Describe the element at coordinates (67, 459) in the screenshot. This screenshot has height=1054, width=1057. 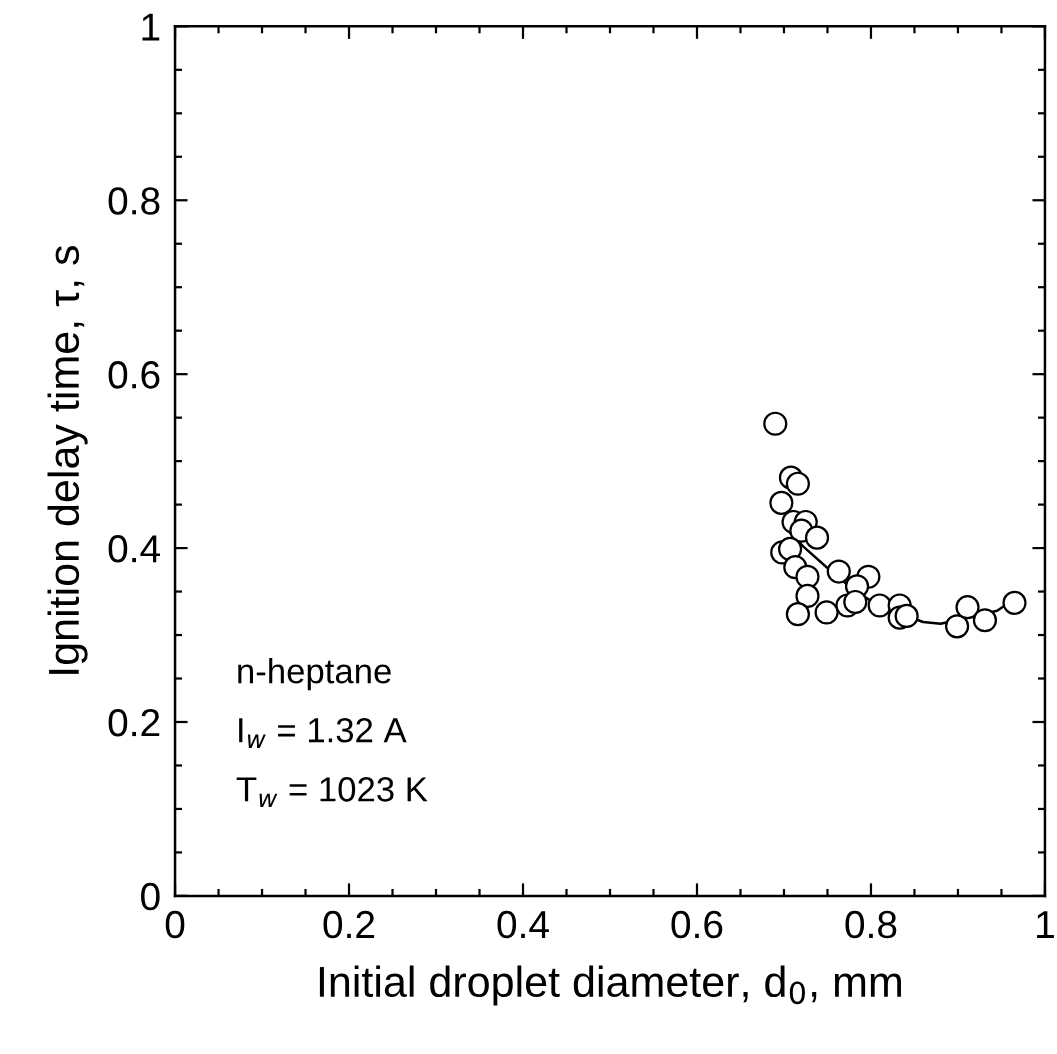
I see `y-axis-title: Ignition delay time, τ, s` at that location.